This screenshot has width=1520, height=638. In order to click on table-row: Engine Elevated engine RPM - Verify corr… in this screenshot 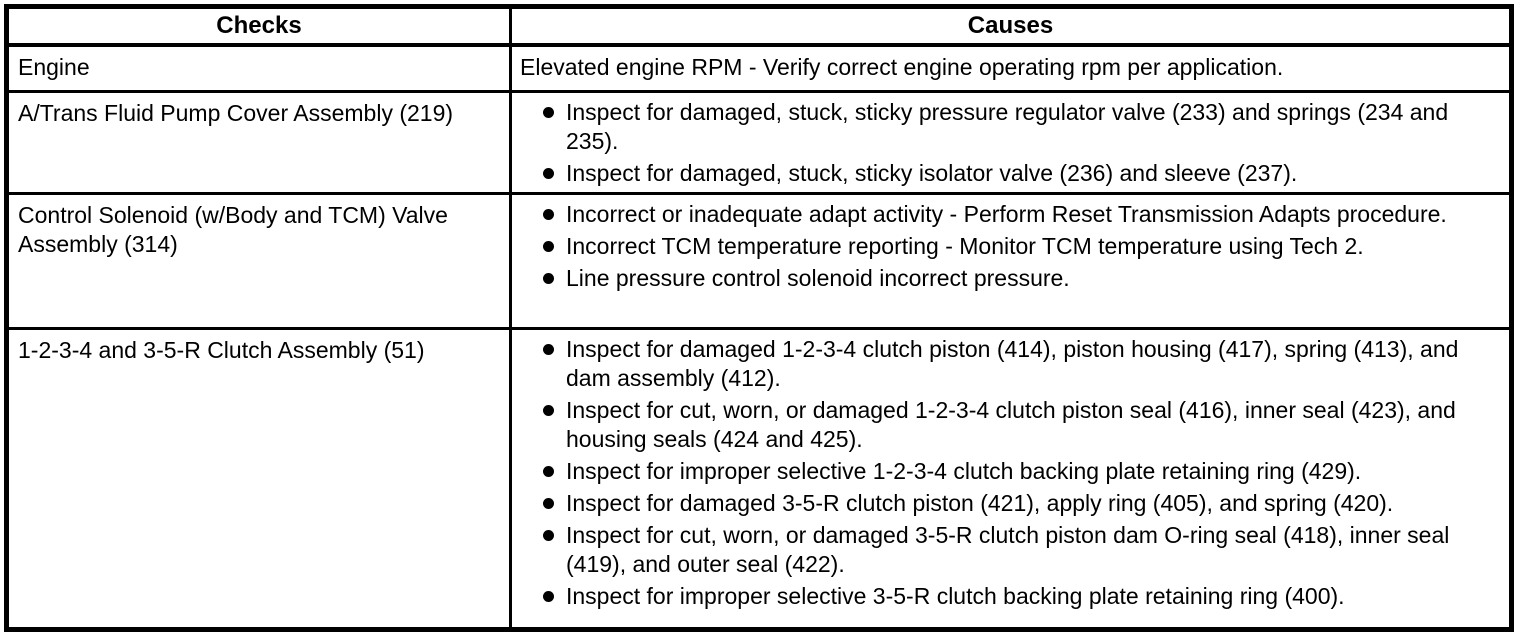, I will do `click(759, 70)`.